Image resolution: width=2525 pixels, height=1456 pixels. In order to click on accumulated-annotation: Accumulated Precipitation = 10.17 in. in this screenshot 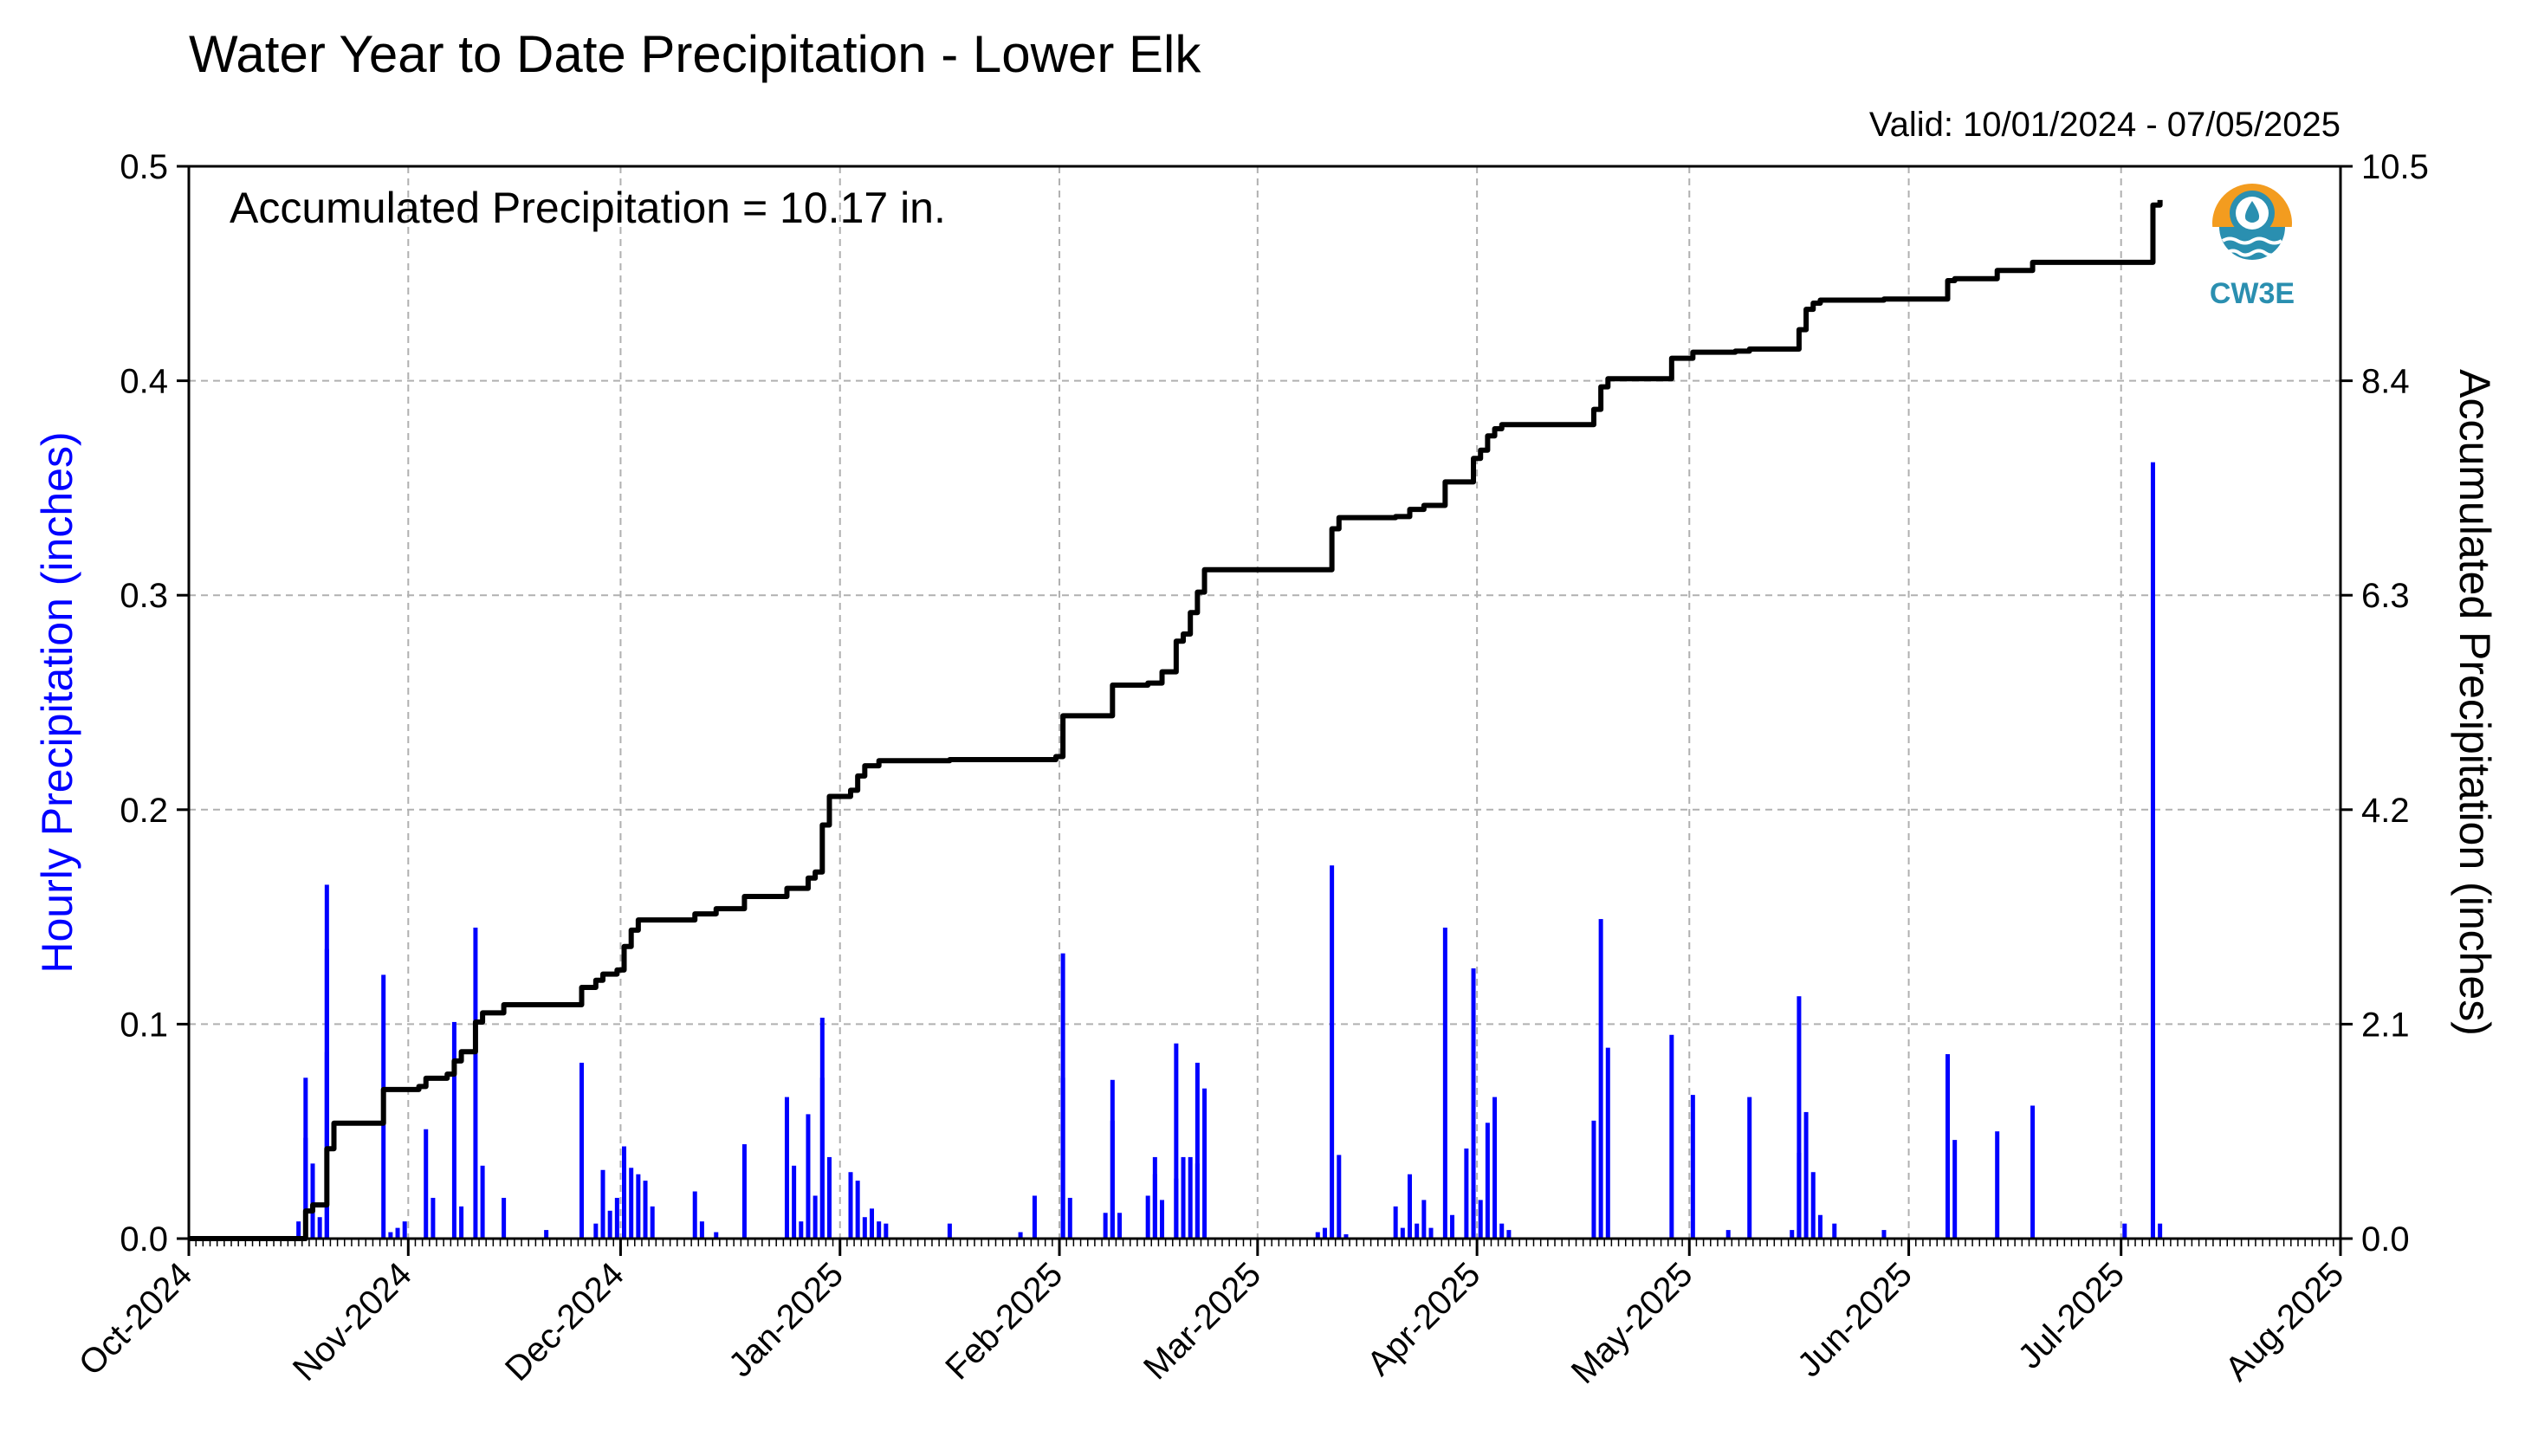, I will do `click(588, 208)`.